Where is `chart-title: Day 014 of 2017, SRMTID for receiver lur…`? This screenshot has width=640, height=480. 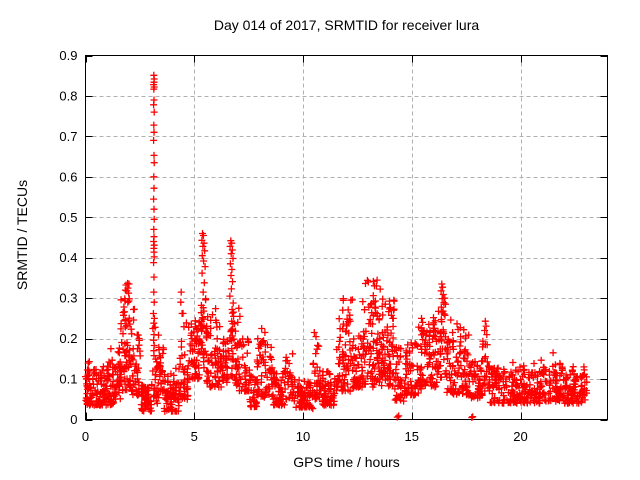
chart-title: Day 014 of 2017, SRMTID for receiver lur… is located at coordinates (346, 25).